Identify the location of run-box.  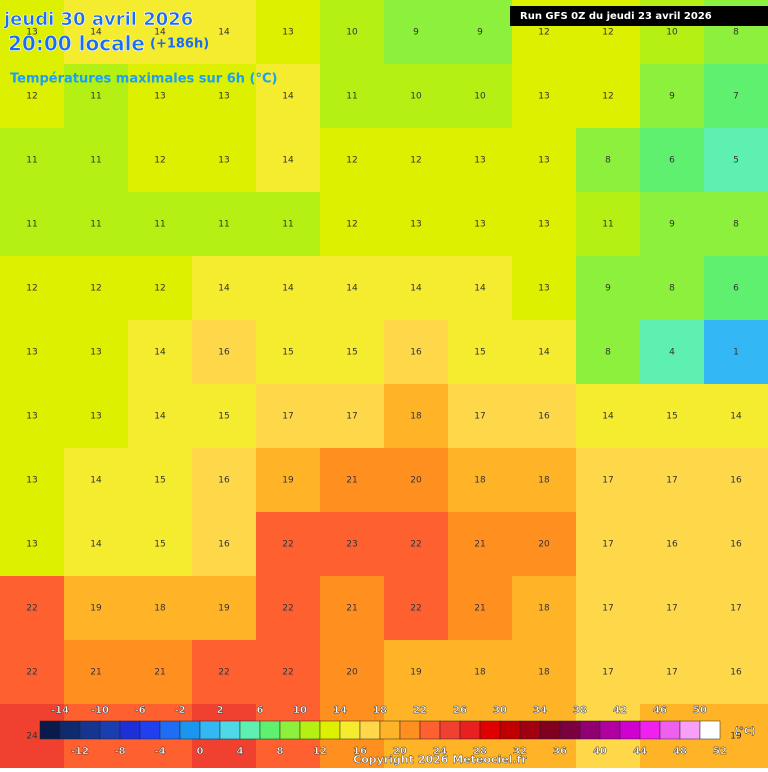
(639, 16).